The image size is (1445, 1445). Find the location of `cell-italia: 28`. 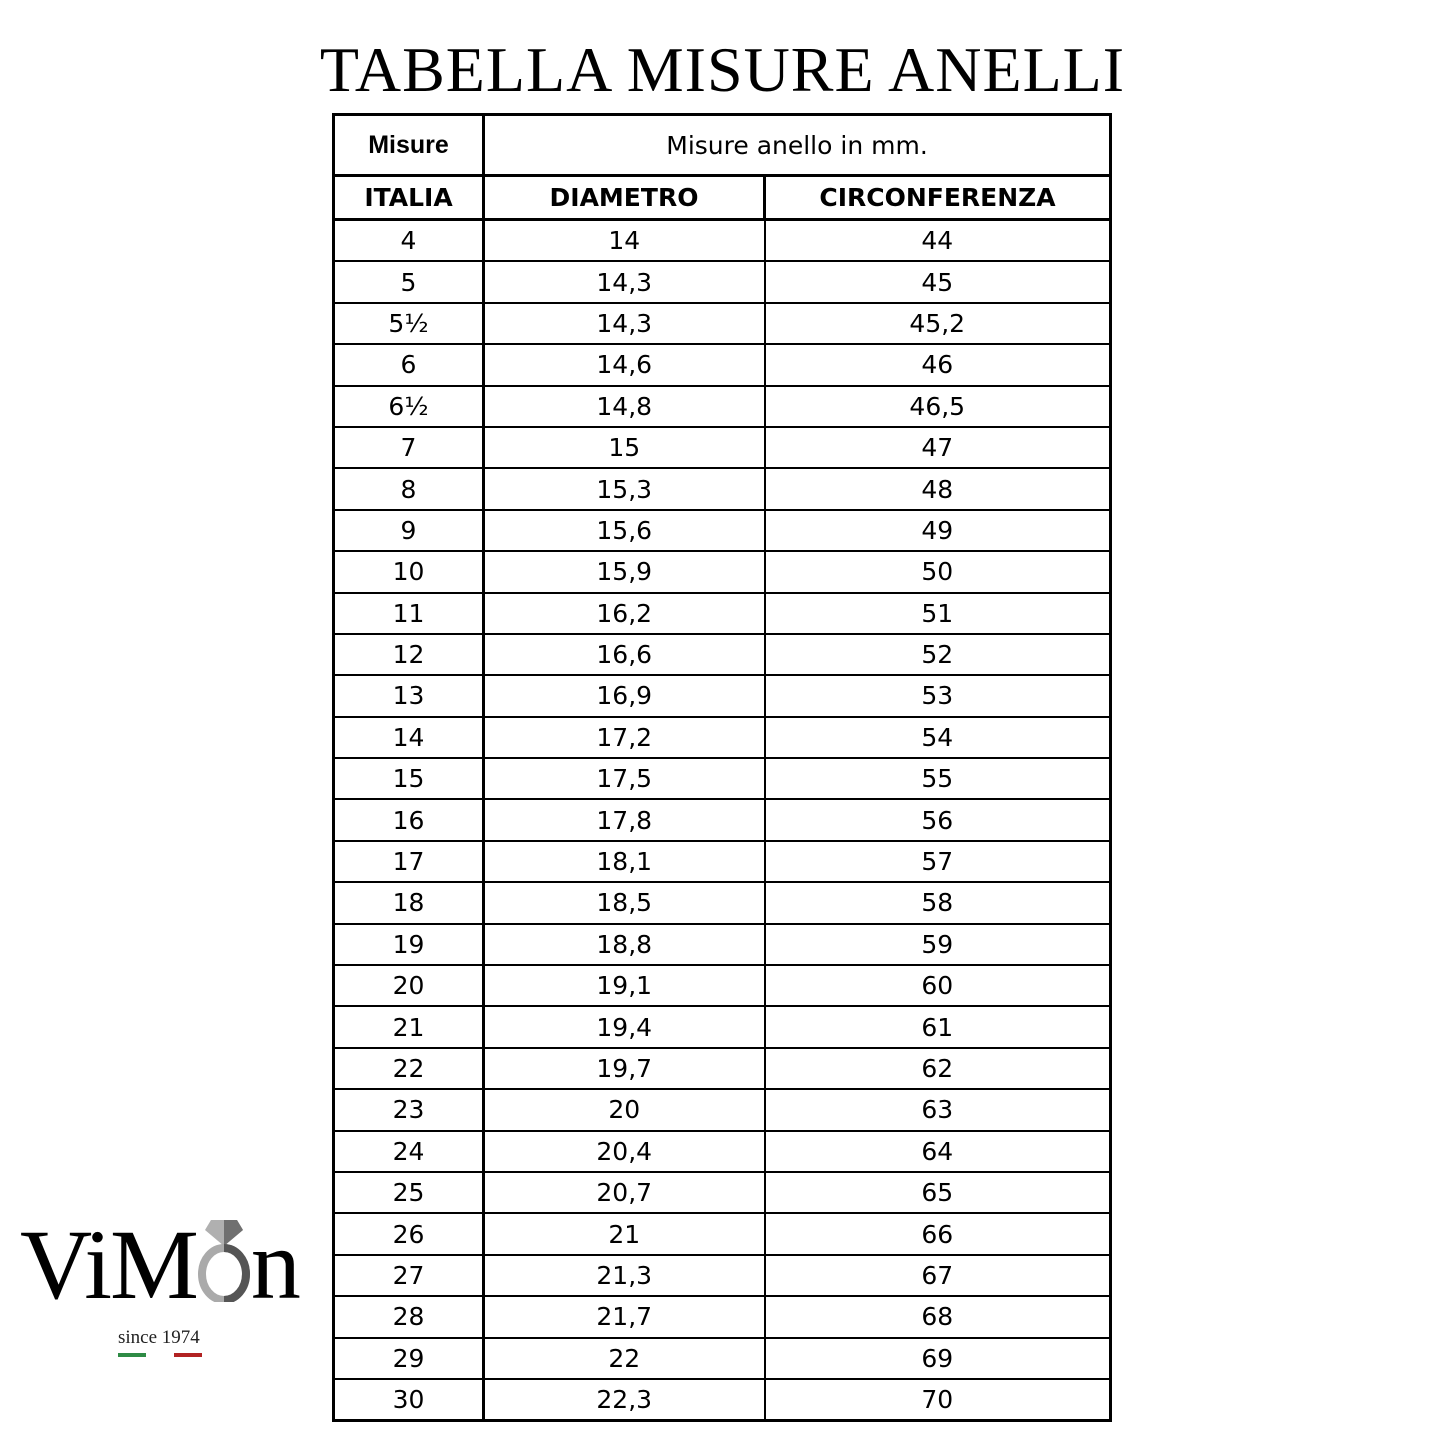

cell-italia: 28 is located at coordinates (408, 1317).